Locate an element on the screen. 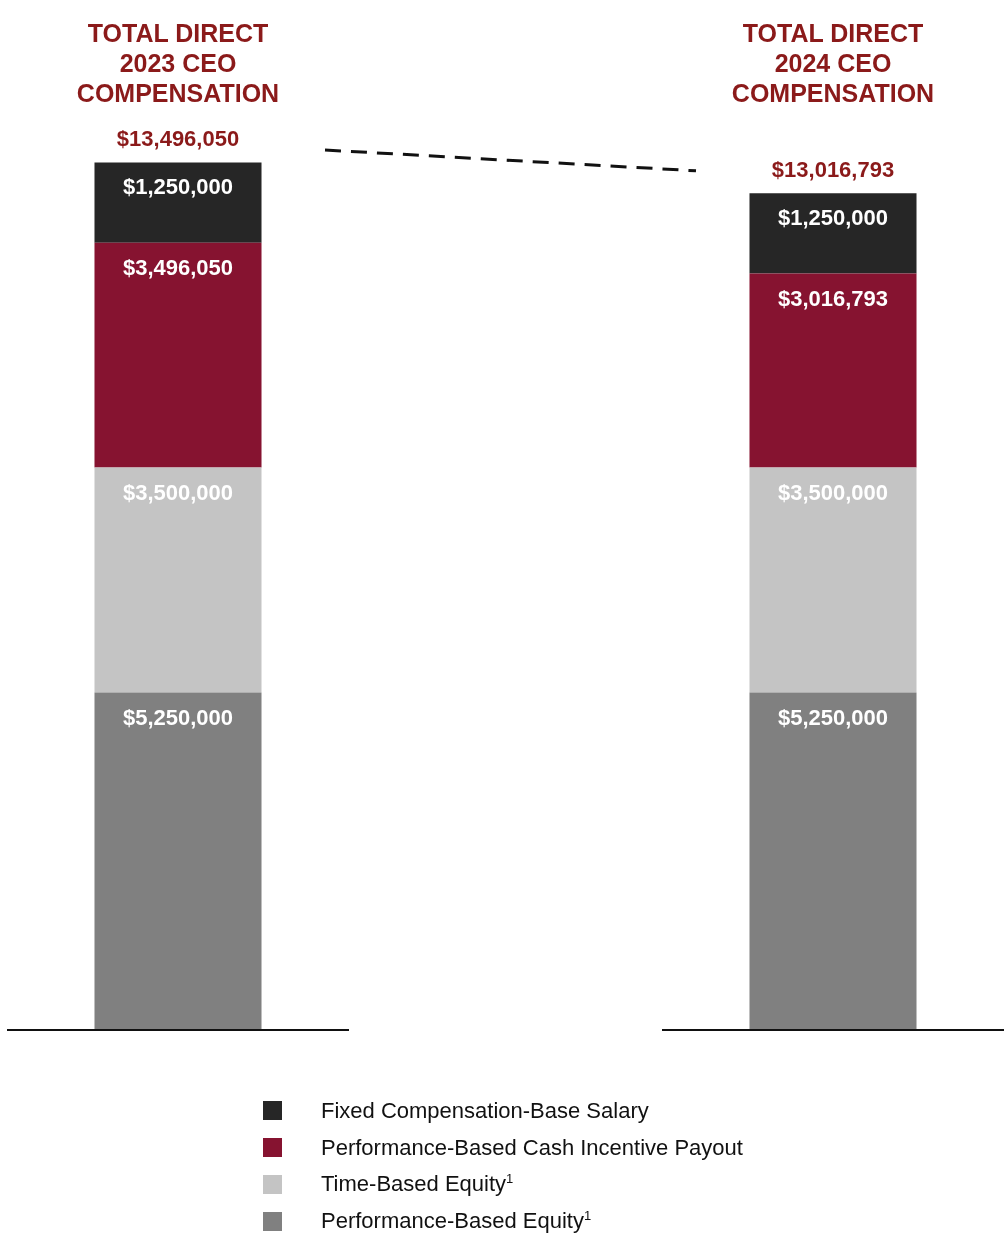 The image size is (1005, 1236). total-label: $13,496,050 is located at coordinates (178, 139).